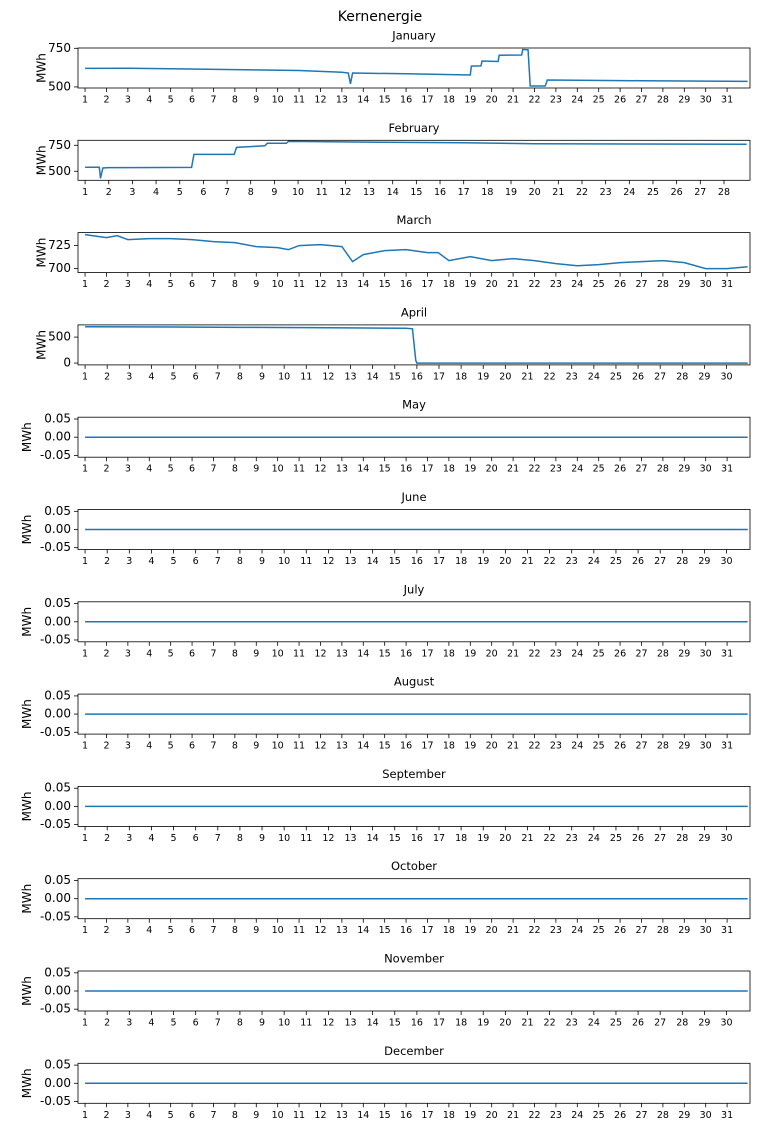  Describe the element at coordinates (684, 469) in the screenshot. I see `x-tick-label: 29` at that location.